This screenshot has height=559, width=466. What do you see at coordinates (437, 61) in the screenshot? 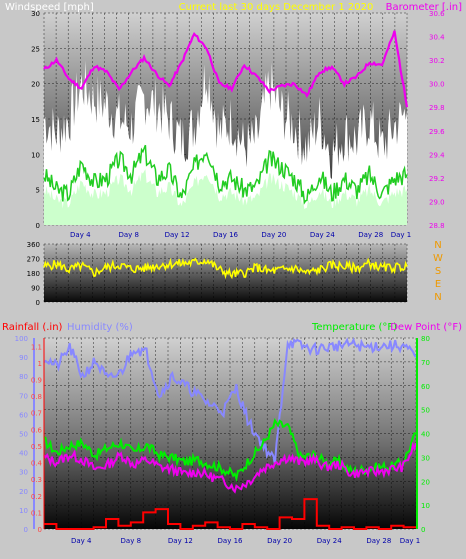
I see `barometer-tick-label: 30.2` at bounding box center [437, 61].